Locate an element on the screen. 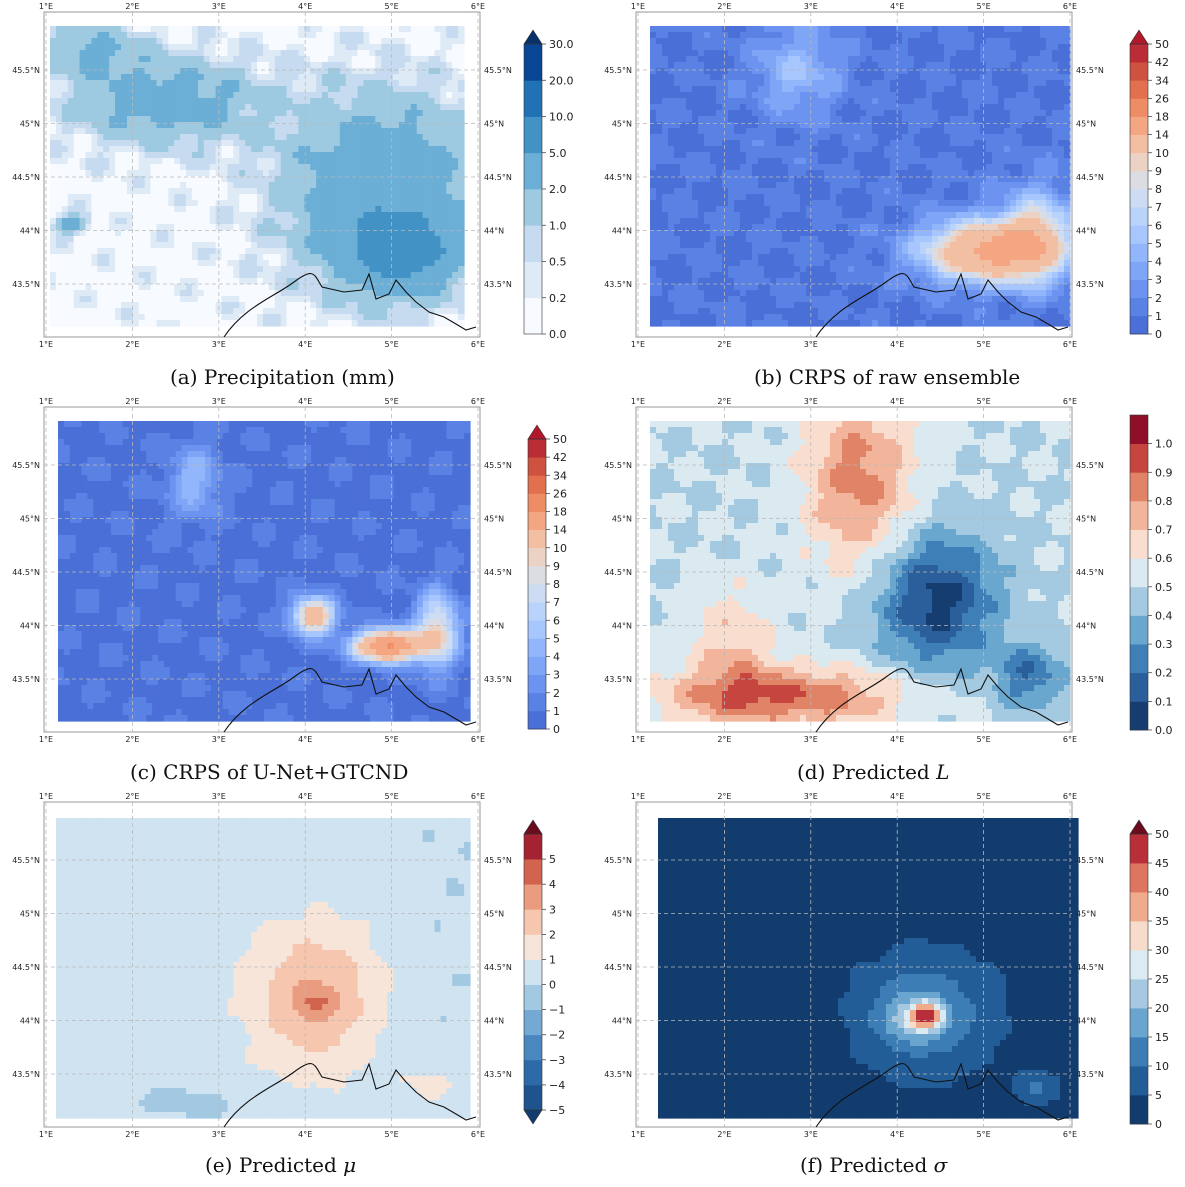 The width and height of the screenshot is (1185, 1187). lon-label-top: 1°E is located at coordinates (46, 6).